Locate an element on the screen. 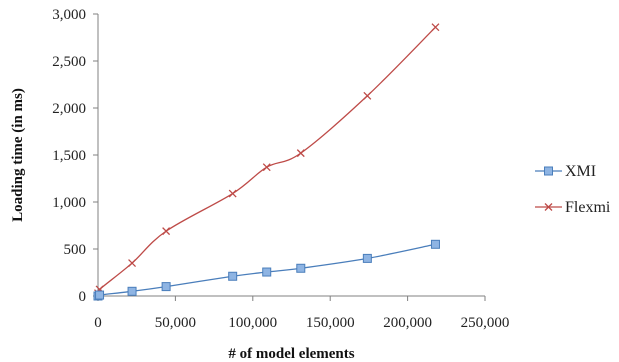 This screenshot has width=619, height=362. y-tick-label: 1,000 is located at coordinates (69, 203).